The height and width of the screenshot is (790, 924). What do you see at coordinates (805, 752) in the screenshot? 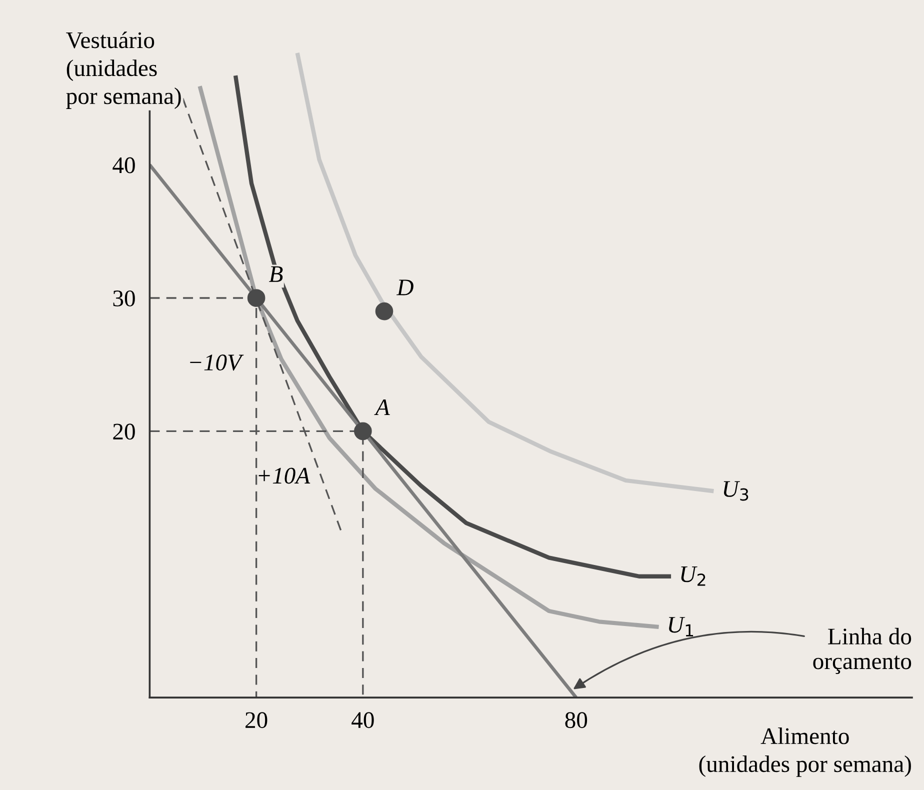
I see `x-axis-title: Alimento (unidades por semana)` at bounding box center [805, 752].